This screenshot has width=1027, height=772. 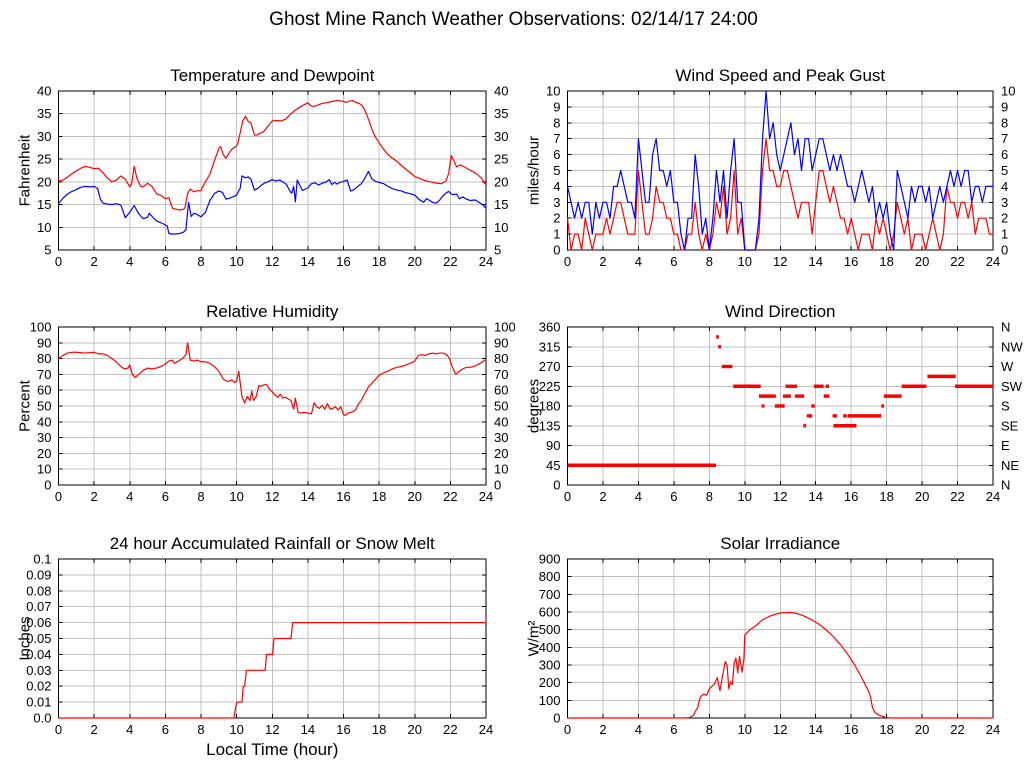 I want to click on svg-text: 0.05, so click(x=38, y=638).